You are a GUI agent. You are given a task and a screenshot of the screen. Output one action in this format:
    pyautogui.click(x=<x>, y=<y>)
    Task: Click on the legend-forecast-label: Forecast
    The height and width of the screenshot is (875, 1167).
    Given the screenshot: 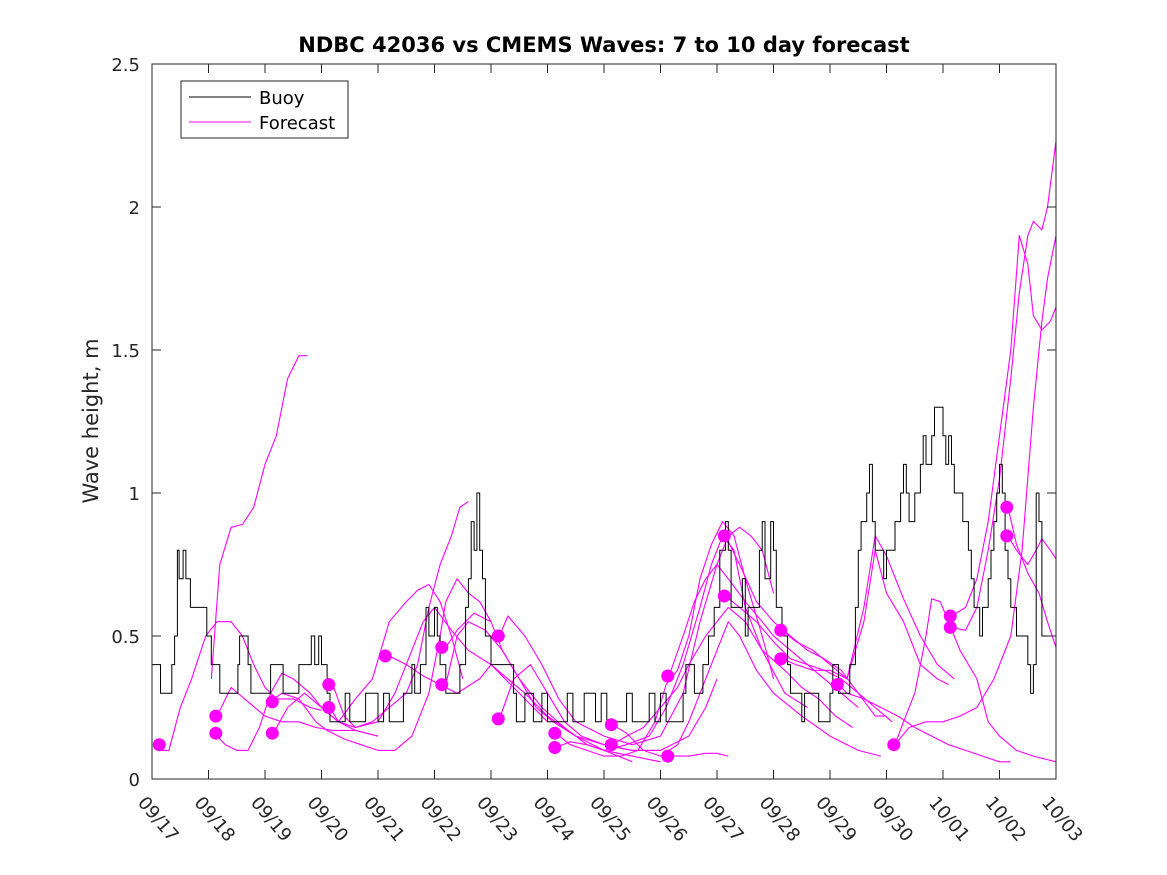 What is the action you would take?
    pyautogui.click(x=297, y=123)
    